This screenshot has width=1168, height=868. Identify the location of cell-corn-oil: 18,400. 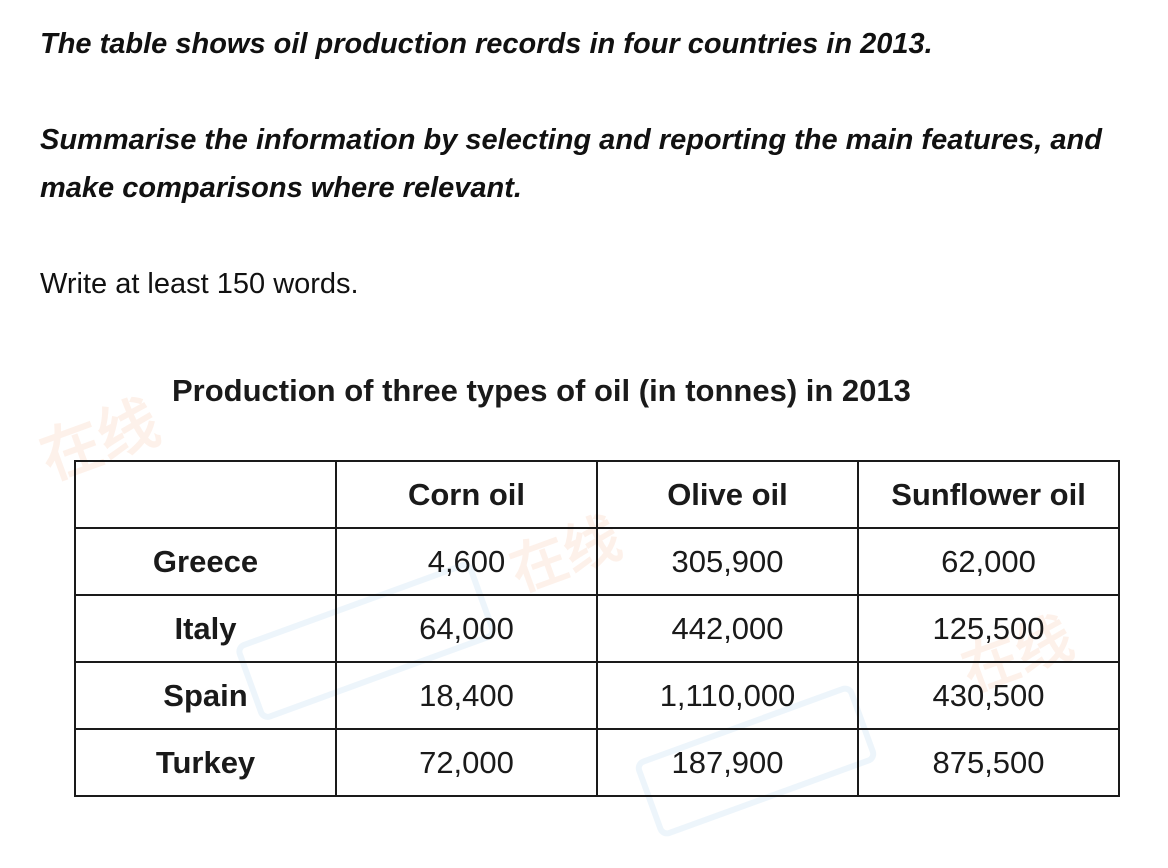
(466, 695).